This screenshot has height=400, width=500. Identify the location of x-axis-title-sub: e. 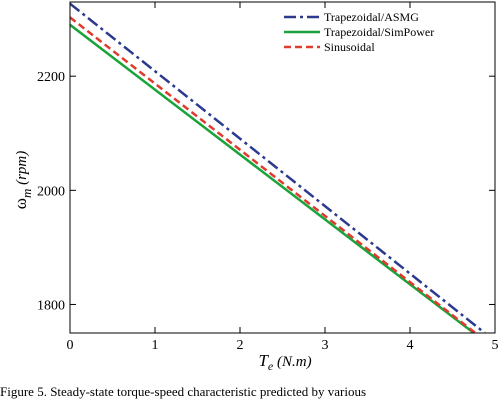
(271, 366).